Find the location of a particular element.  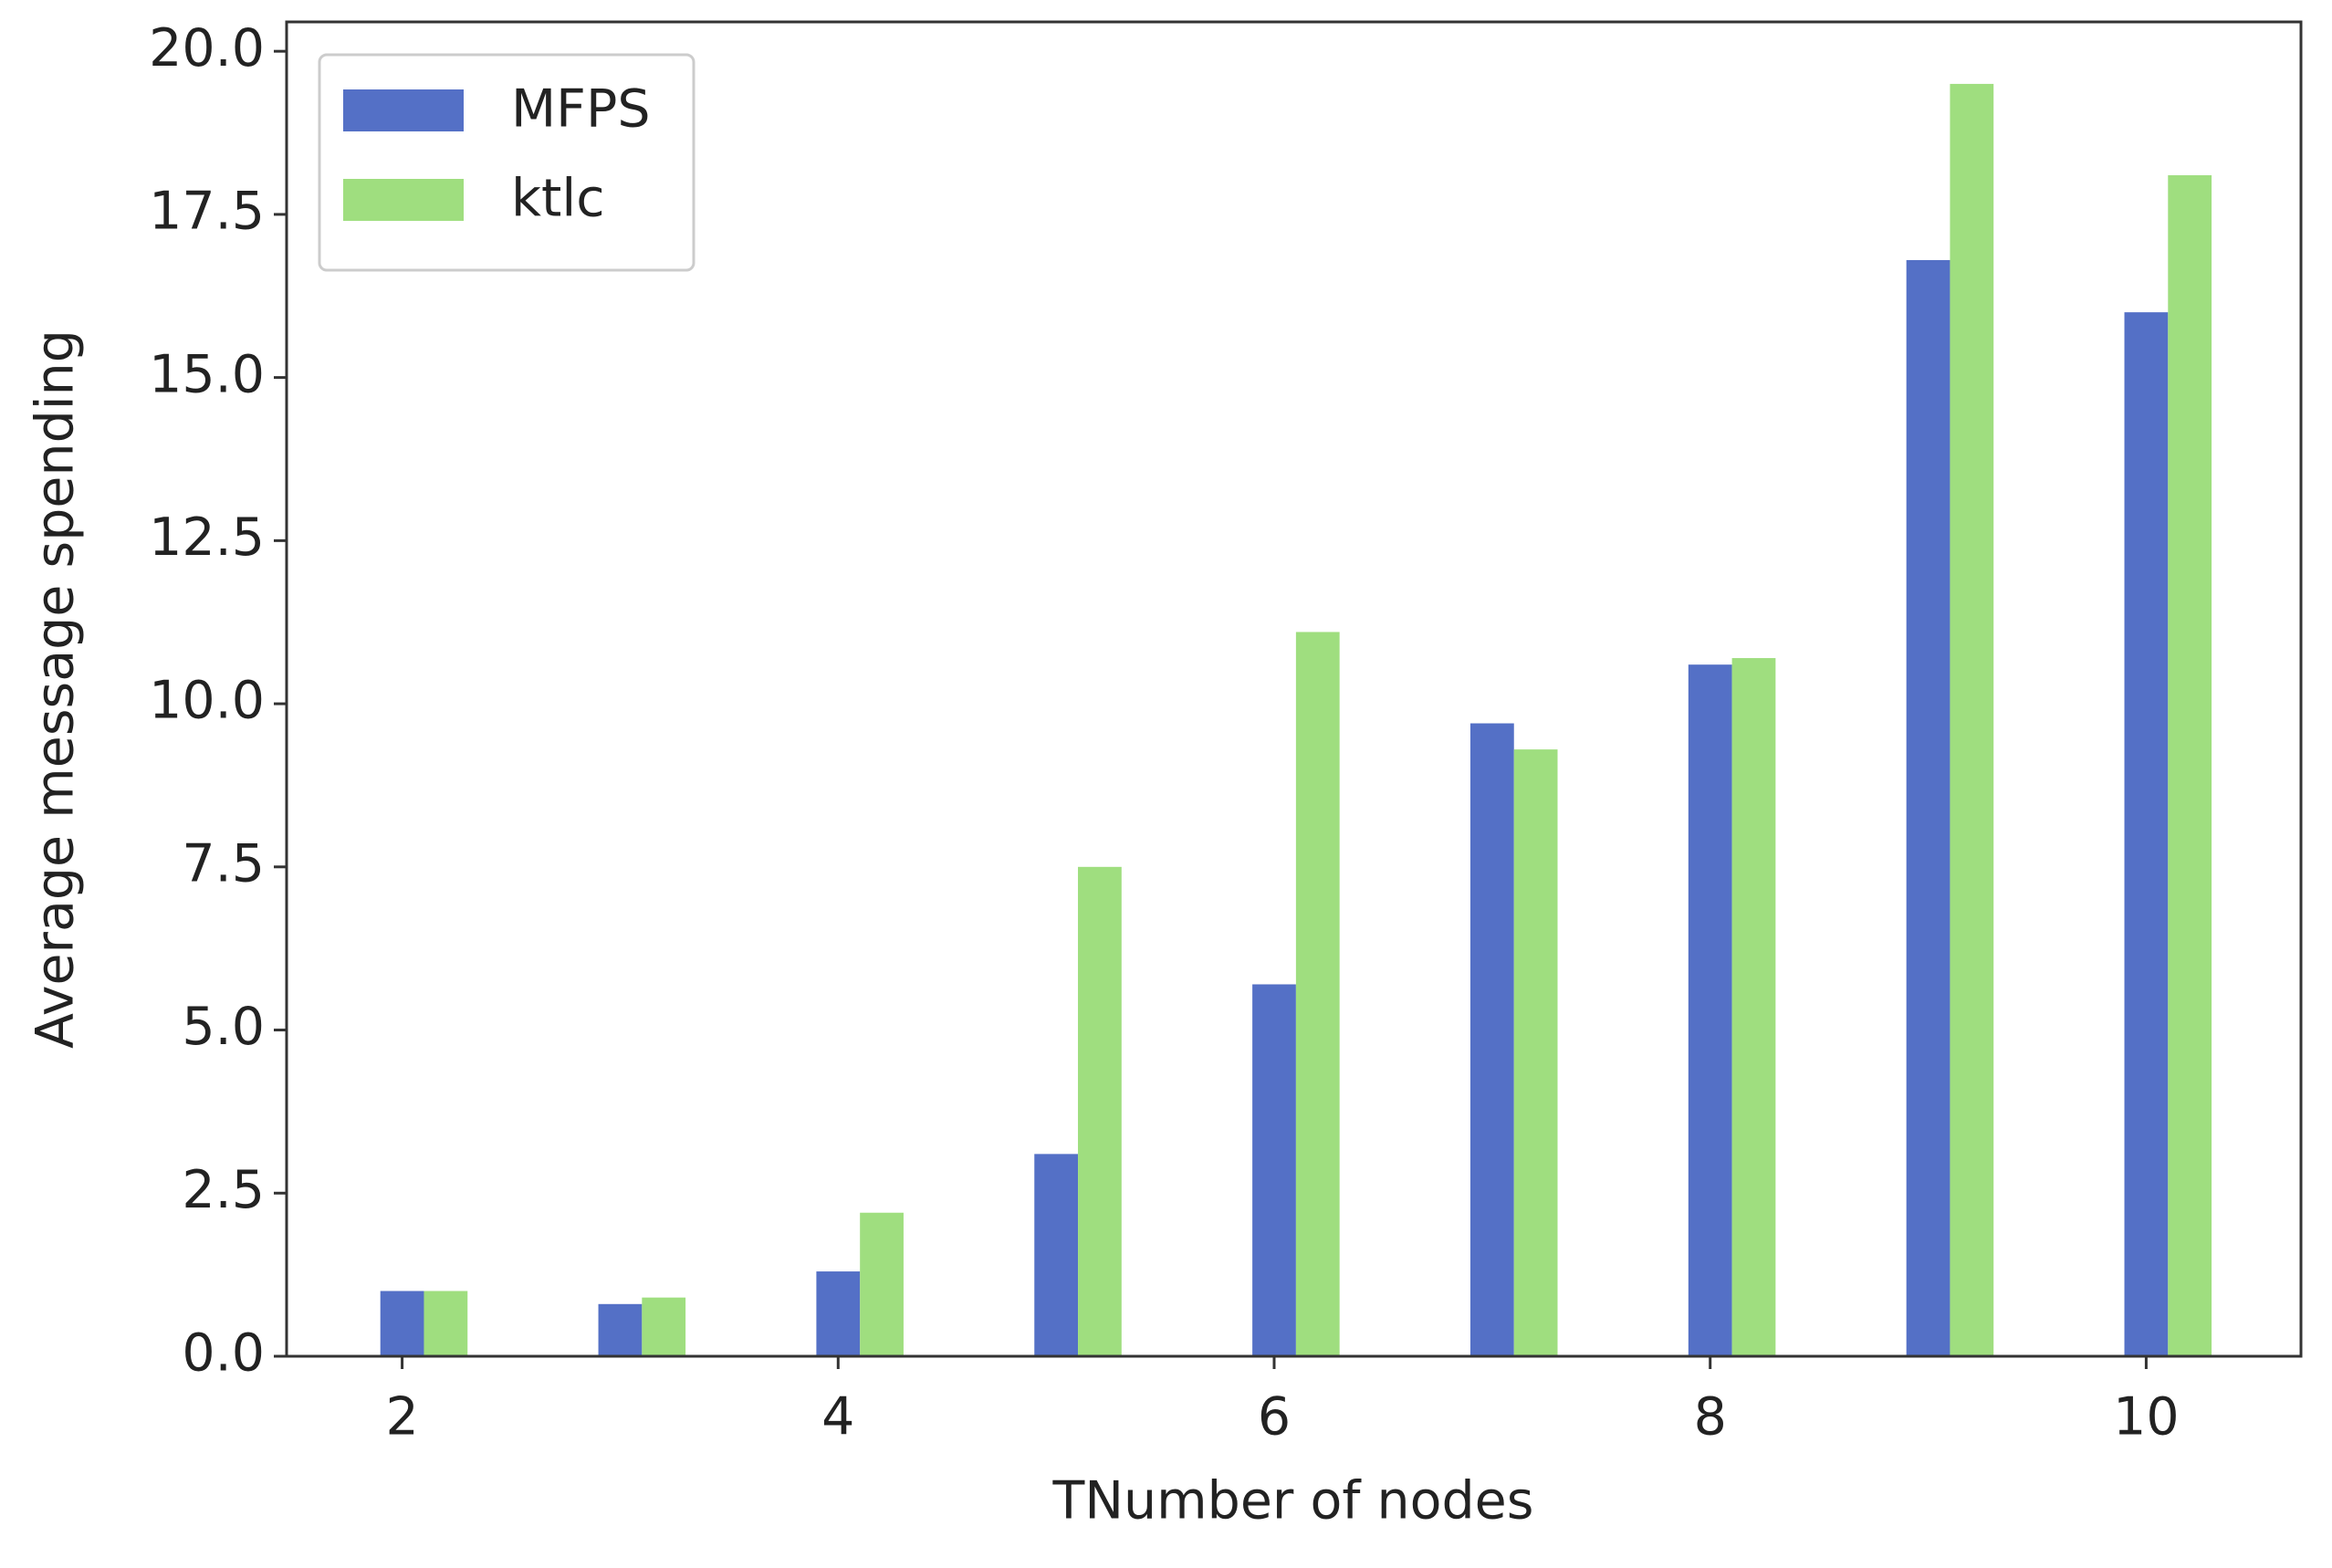

x-axis-label: TNumber of nodes is located at coordinates (1293, 1501).